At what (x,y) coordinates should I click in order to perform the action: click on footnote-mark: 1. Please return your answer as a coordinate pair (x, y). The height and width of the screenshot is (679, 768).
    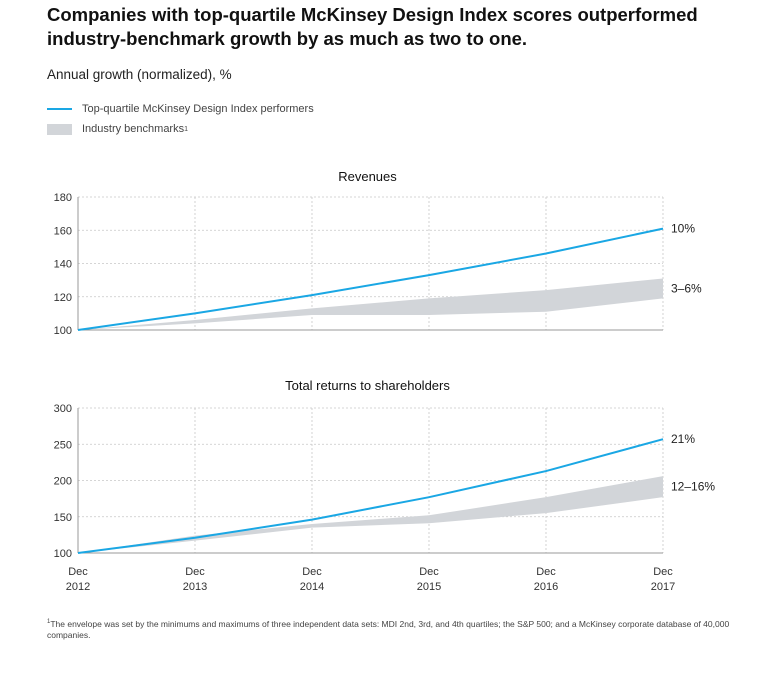
    Looking at the image, I should click on (49, 622).